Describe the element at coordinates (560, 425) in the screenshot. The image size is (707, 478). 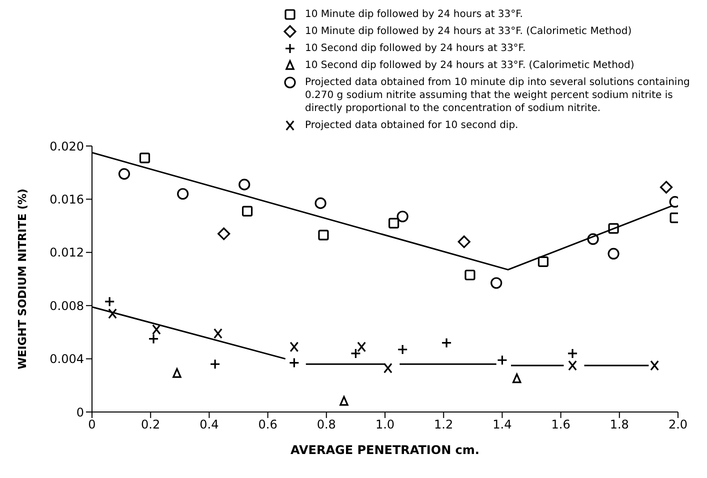
I see `x-tick-label: 1.6` at that location.